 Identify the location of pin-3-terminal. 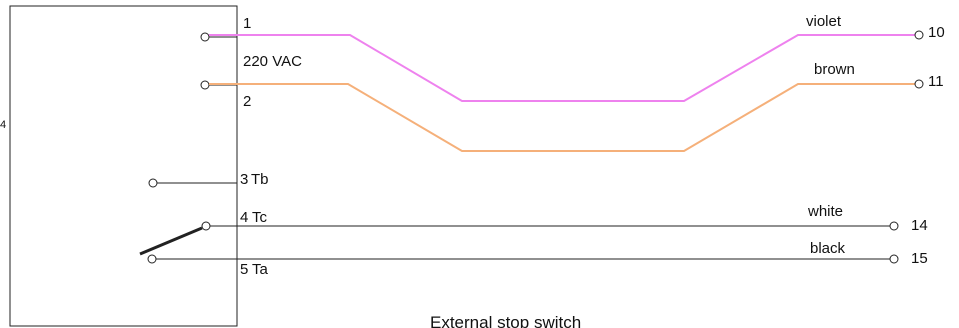
(153, 183).